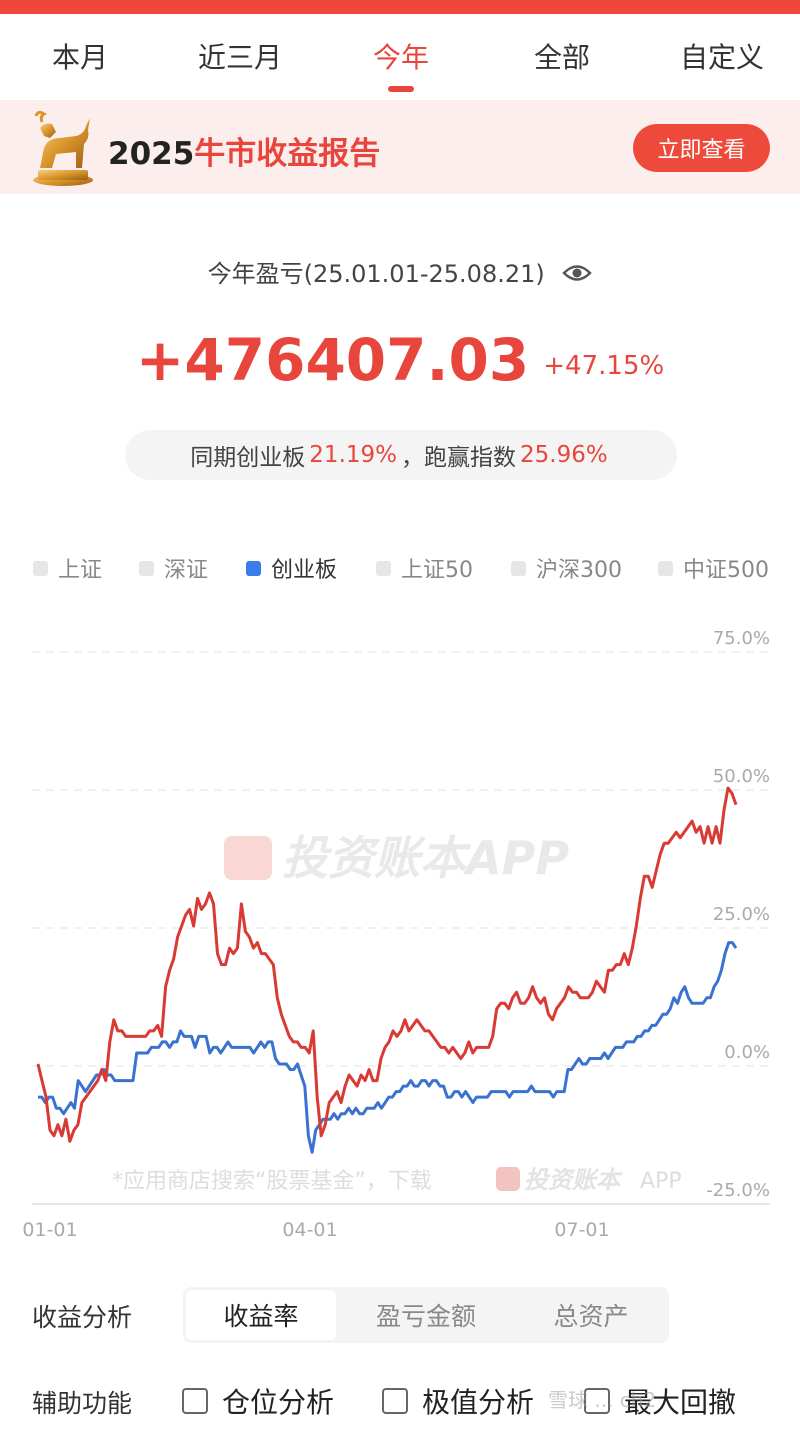  Describe the element at coordinates (240, 57) in the screenshot. I see `tab-three-months: 近三月` at that location.